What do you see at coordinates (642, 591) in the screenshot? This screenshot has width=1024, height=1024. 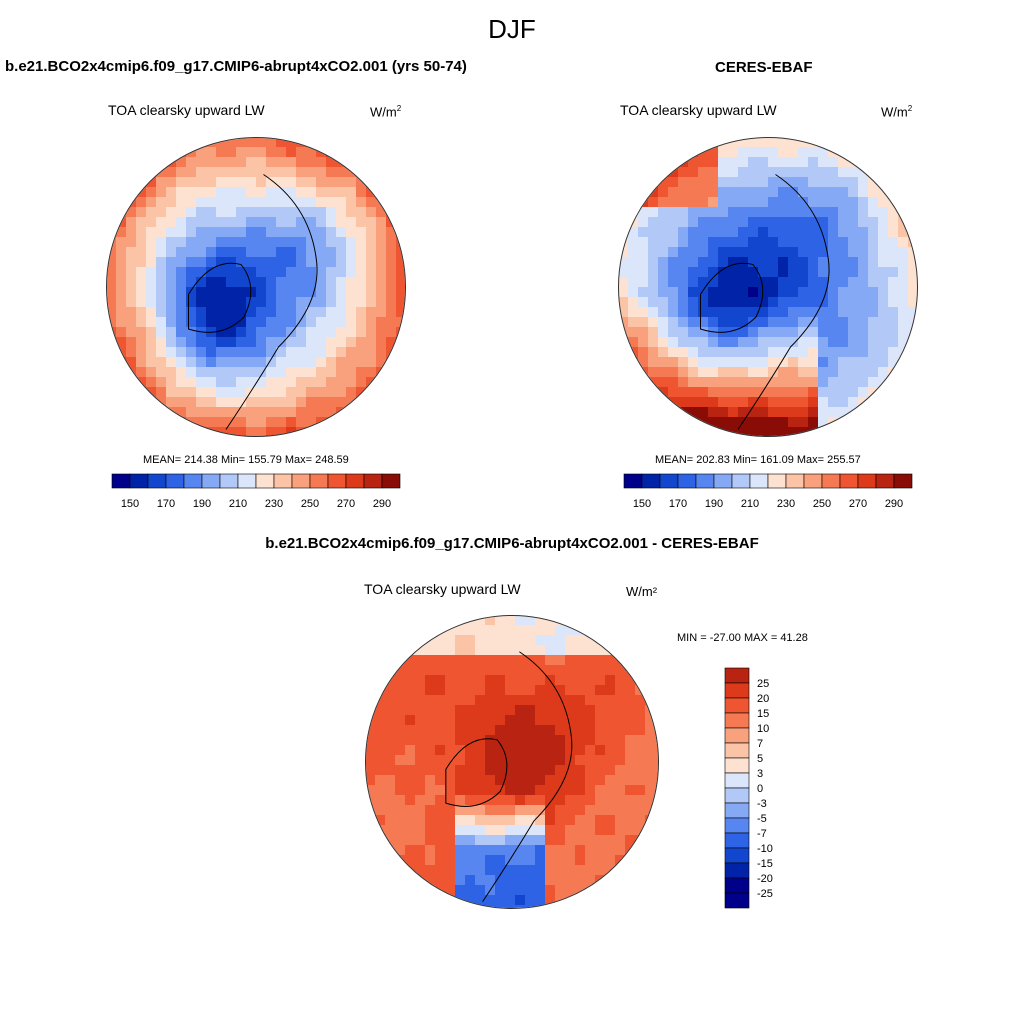 I see `diff-units-label: W/m²` at bounding box center [642, 591].